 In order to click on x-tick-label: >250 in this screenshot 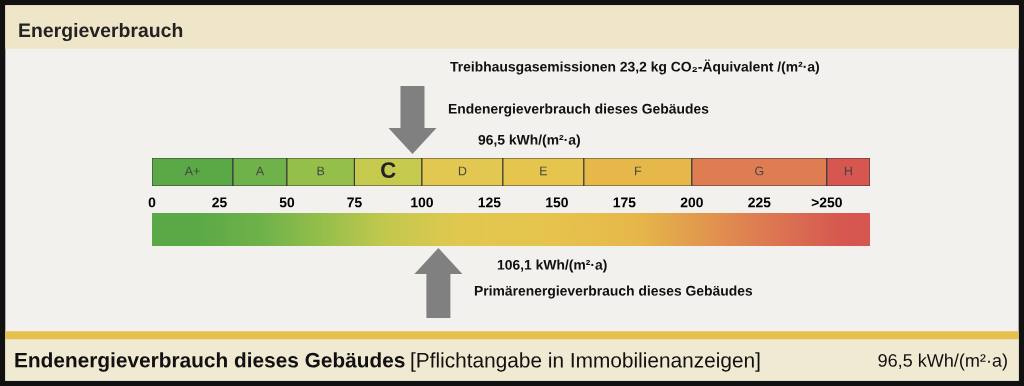, I will do `click(826, 202)`.